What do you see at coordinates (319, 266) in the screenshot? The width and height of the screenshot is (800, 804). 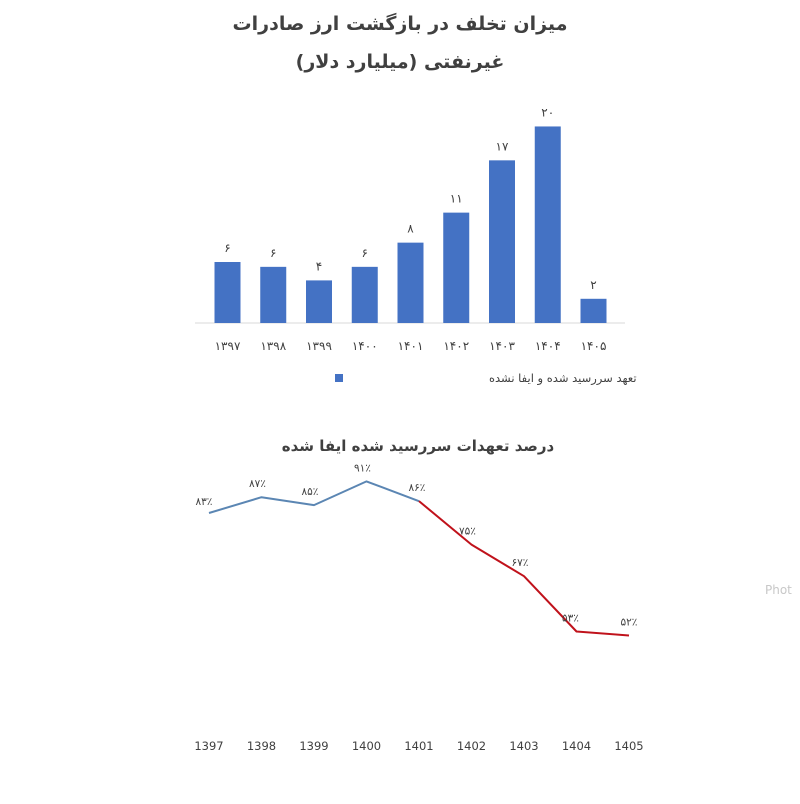 I see `bar-value-label-2: ۴` at bounding box center [319, 266].